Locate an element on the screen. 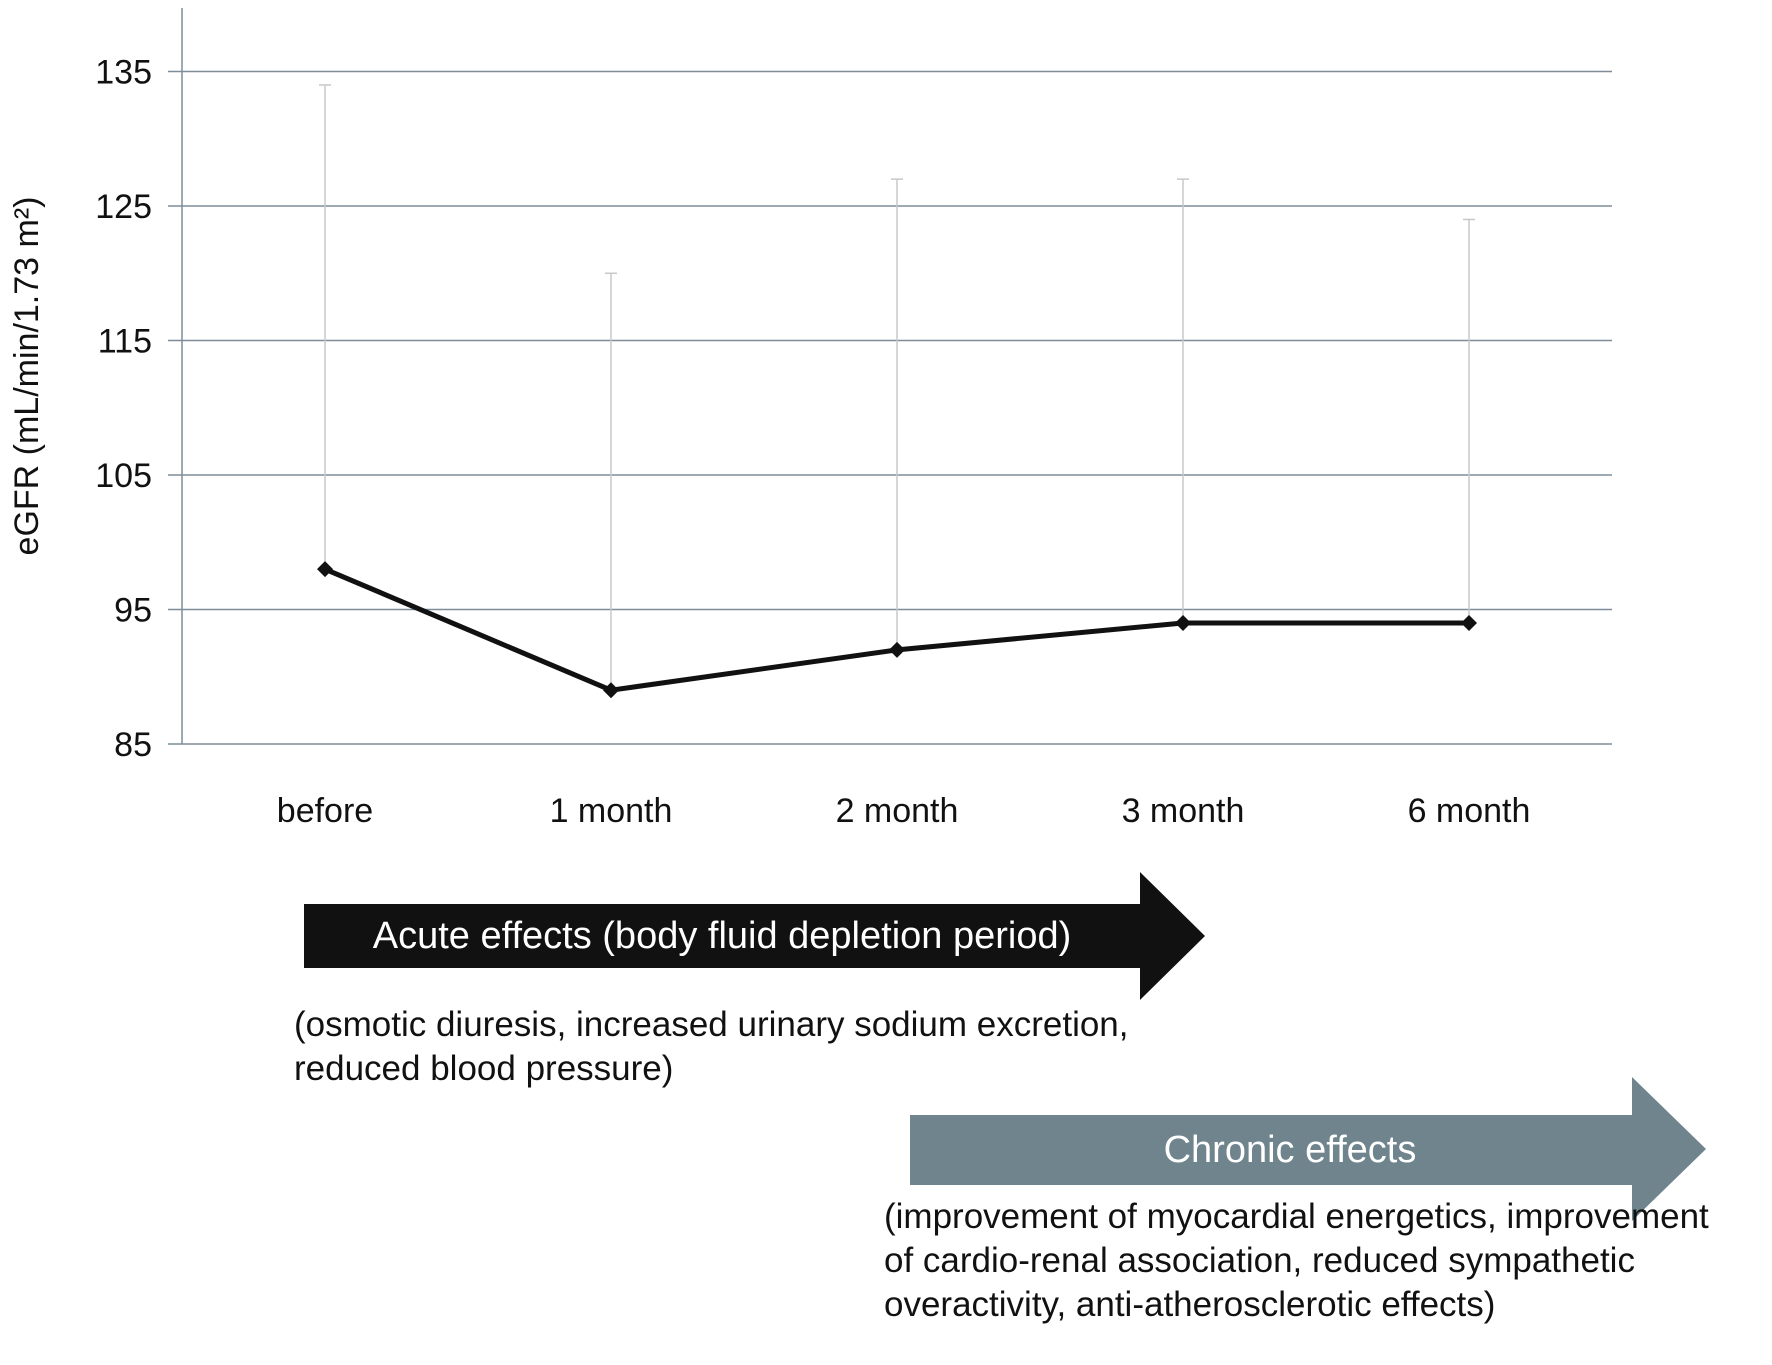 The image size is (1772, 1365). acute-effects-arrow is located at coordinates (754, 936).